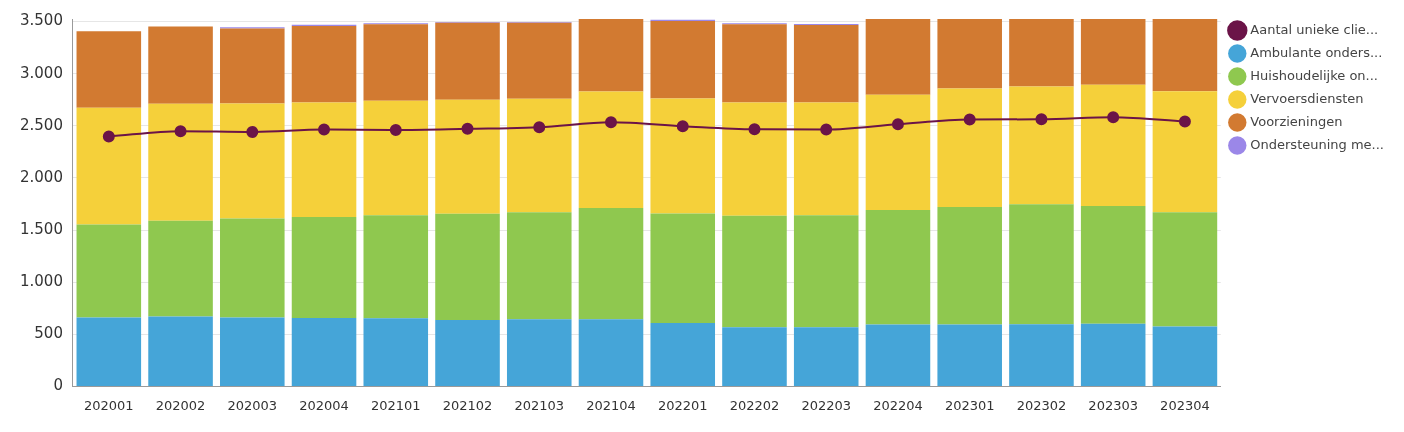  Describe the element at coordinates (41, 124) in the screenshot. I see `y-tick-label: 2.500` at that location.